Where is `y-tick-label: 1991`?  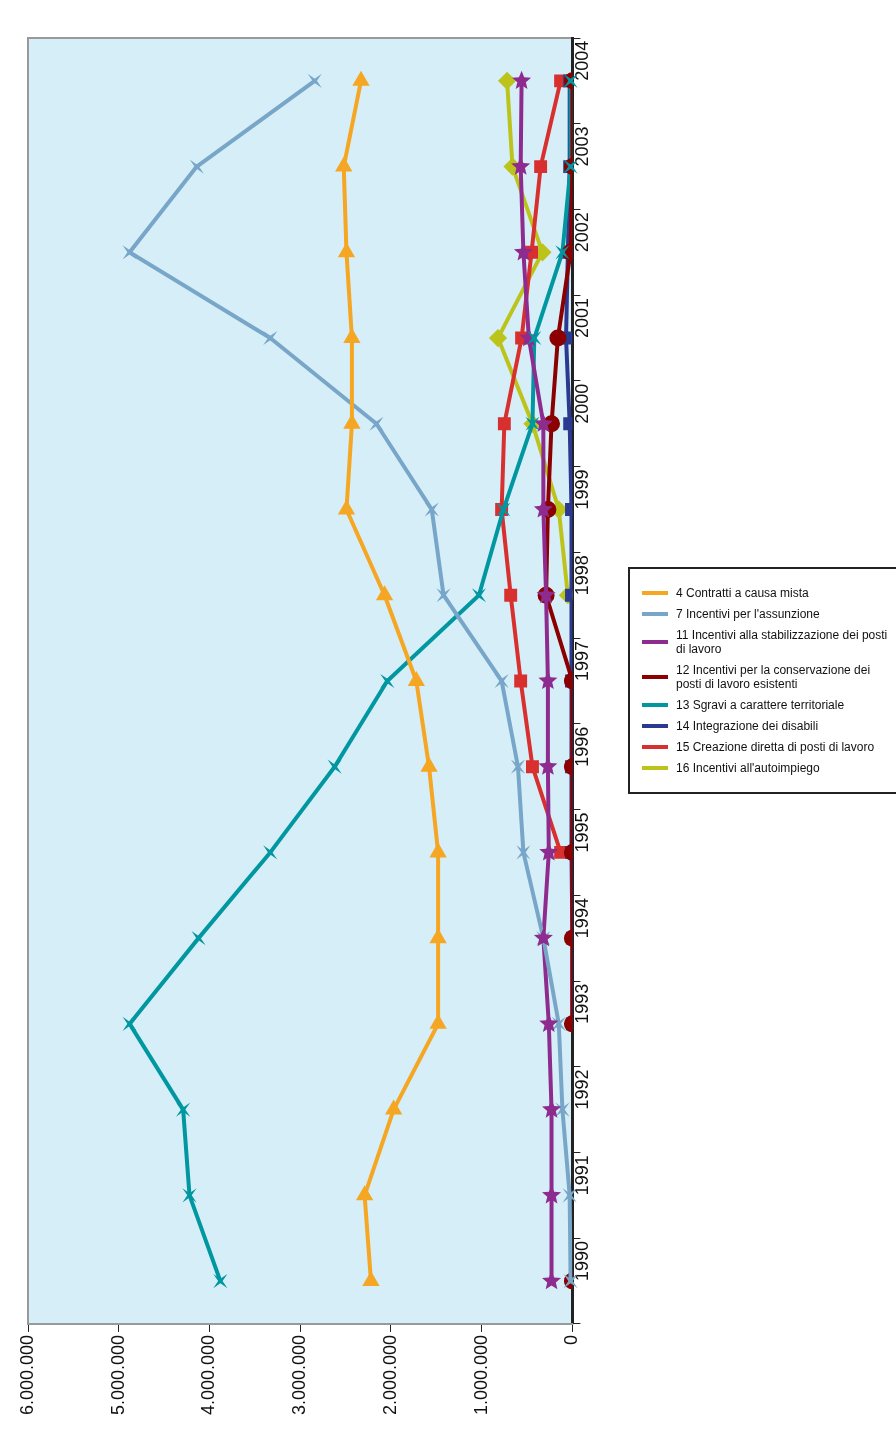
y-tick-label: 1991 is located at coordinates (582, 1175).